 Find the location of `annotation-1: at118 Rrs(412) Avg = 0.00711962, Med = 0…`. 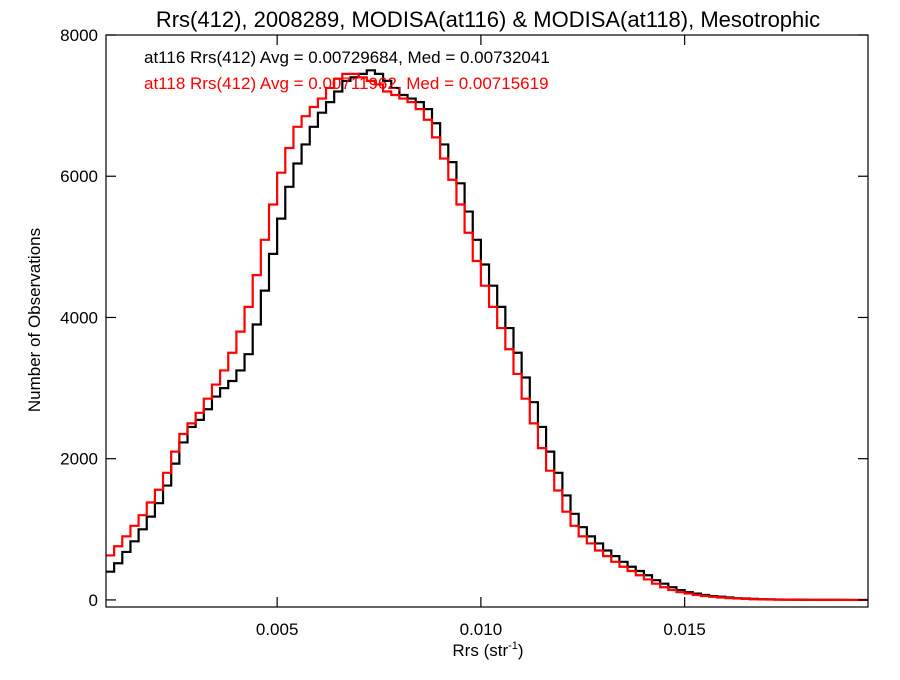

annotation-1: at118 Rrs(412) Avg = 0.00711962, Med = 0… is located at coordinates (346, 83).